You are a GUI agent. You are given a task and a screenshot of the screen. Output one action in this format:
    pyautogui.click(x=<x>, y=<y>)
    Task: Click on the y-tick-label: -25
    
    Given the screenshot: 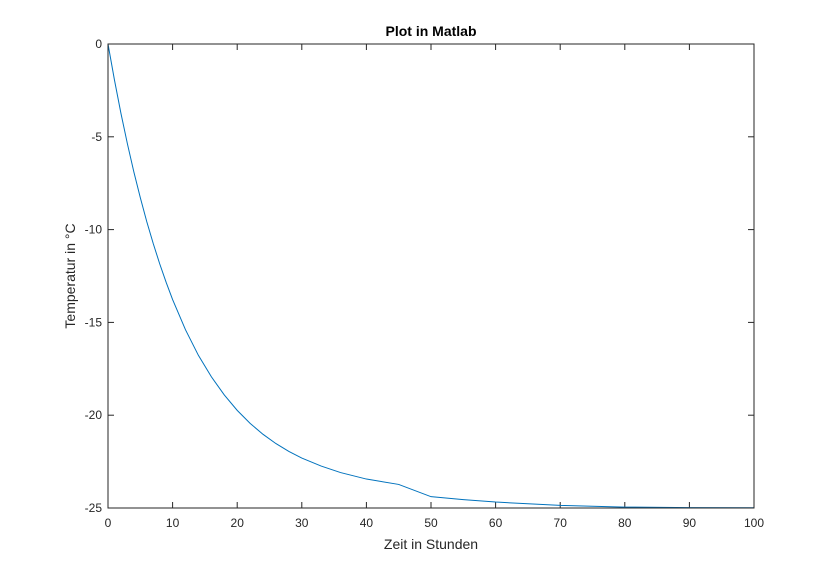 What is the action you would take?
    pyautogui.click(x=94, y=508)
    